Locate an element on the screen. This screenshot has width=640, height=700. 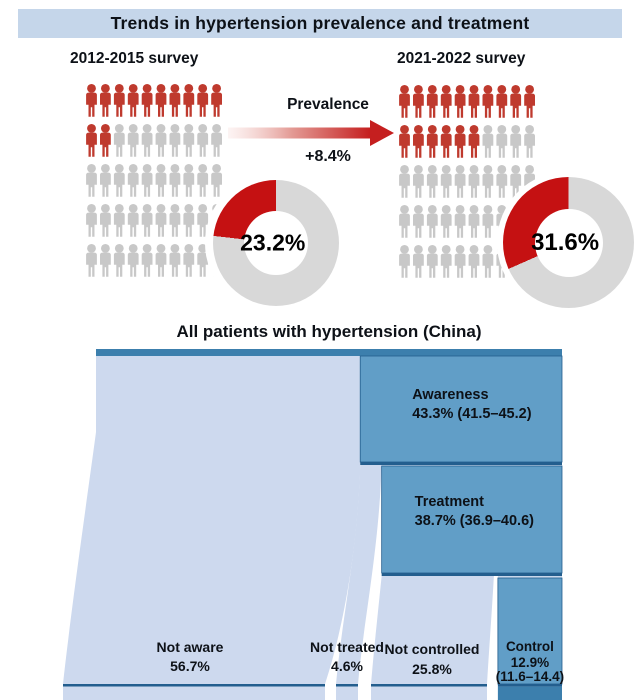
donut-value-label: 23.2% is located at coordinates (273, 242).